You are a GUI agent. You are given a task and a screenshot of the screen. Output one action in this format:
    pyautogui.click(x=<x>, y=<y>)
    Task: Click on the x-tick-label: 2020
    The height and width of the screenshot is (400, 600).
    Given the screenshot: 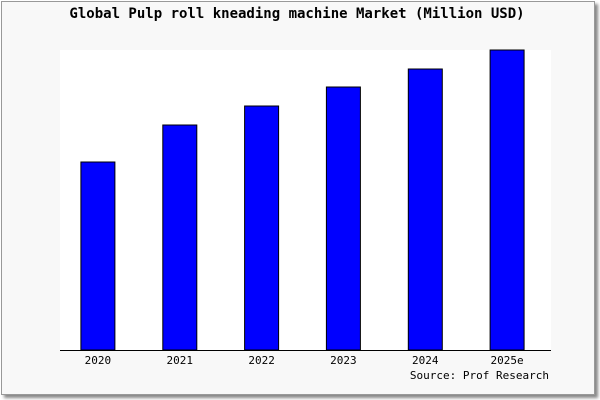 What is the action you would take?
    pyautogui.click(x=98, y=360)
    